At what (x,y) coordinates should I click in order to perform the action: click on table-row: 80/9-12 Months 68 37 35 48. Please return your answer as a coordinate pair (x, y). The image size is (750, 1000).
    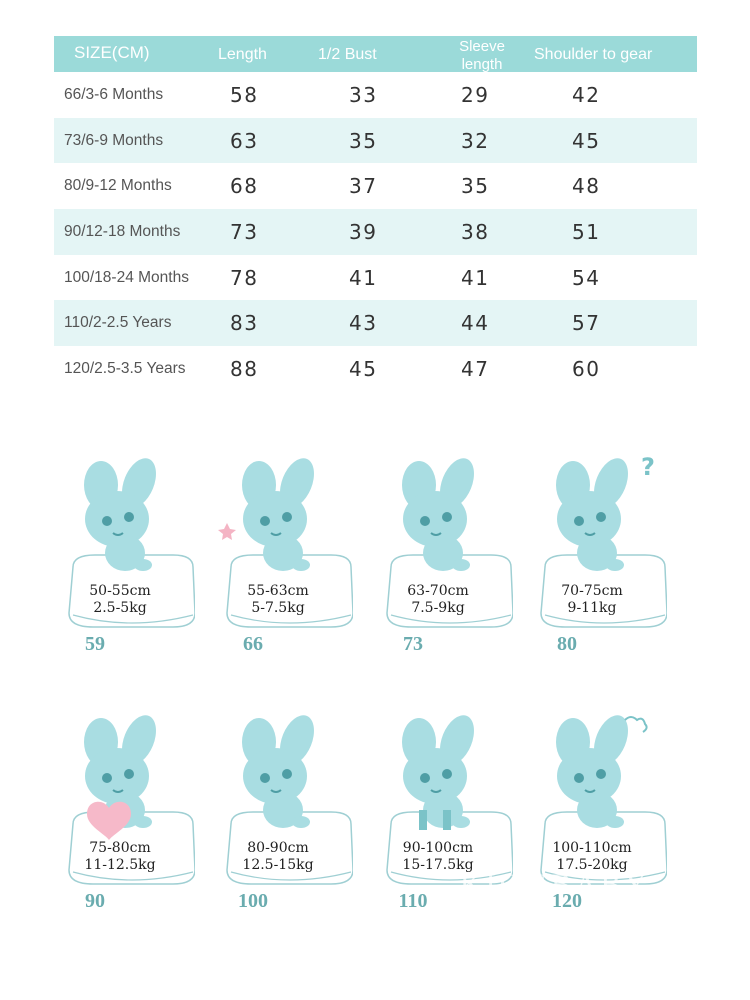
    Looking at the image, I should click on (375, 186).